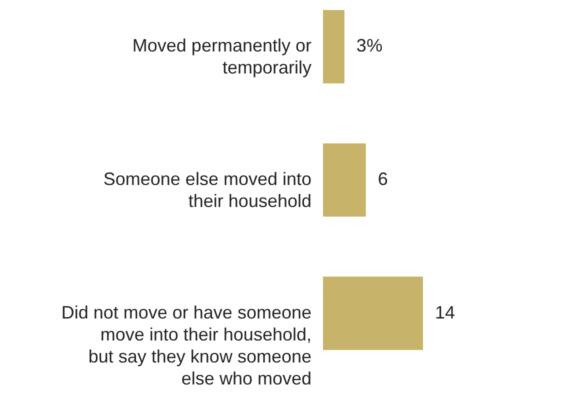 The height and width of the screenshot is (400, 563). I want to click on y-tick-label: Moved permanently or temporarily, so click(222, 57).